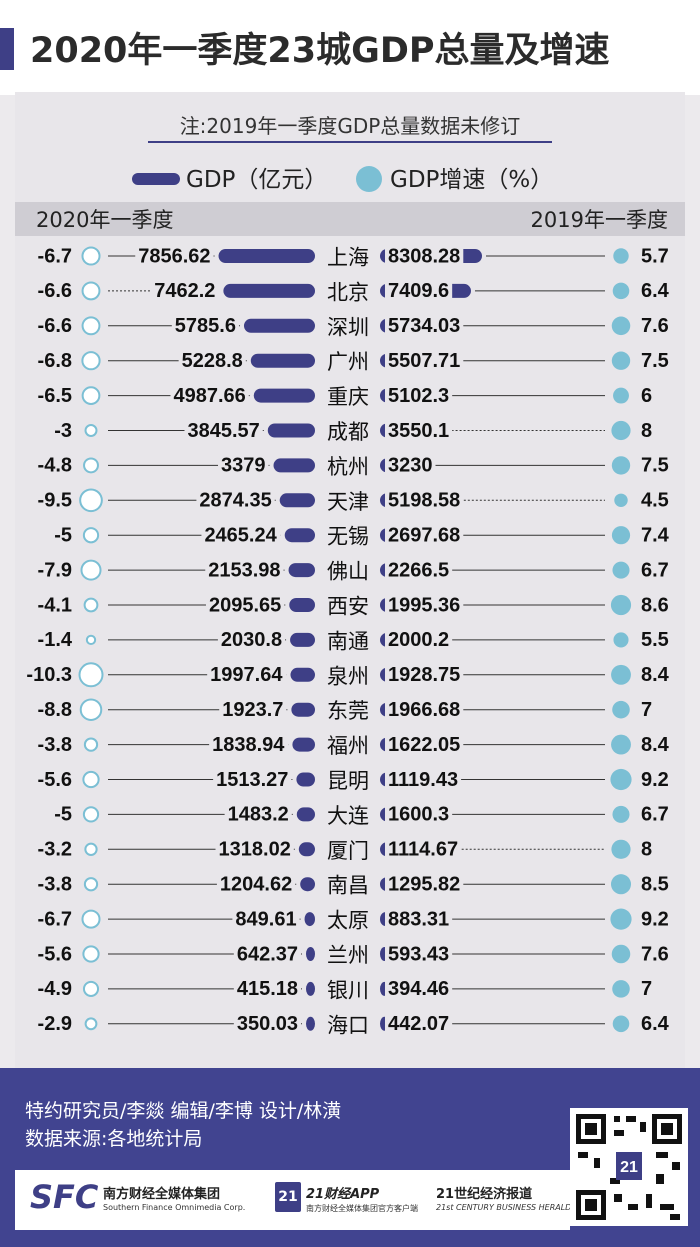 Image resolution: width=700 pixels, height=1247 pixels. Describe the element at coordinates (350, 47) in the screenshot. I see `title-bar` at that location.